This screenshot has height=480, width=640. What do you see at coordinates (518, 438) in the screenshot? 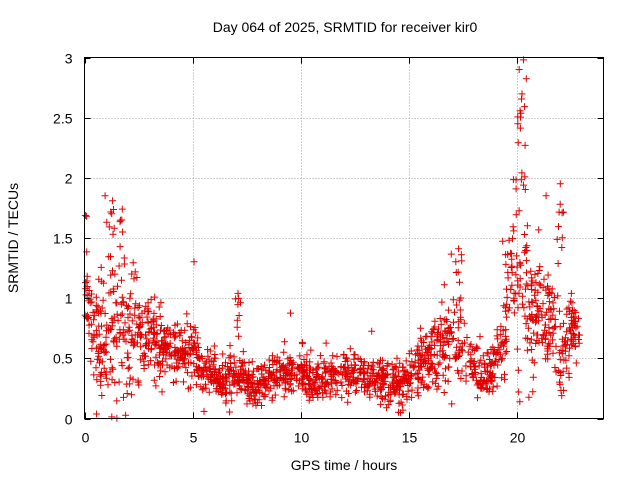
I see `x-tick-label: 20` at bounding box center [518, 438].